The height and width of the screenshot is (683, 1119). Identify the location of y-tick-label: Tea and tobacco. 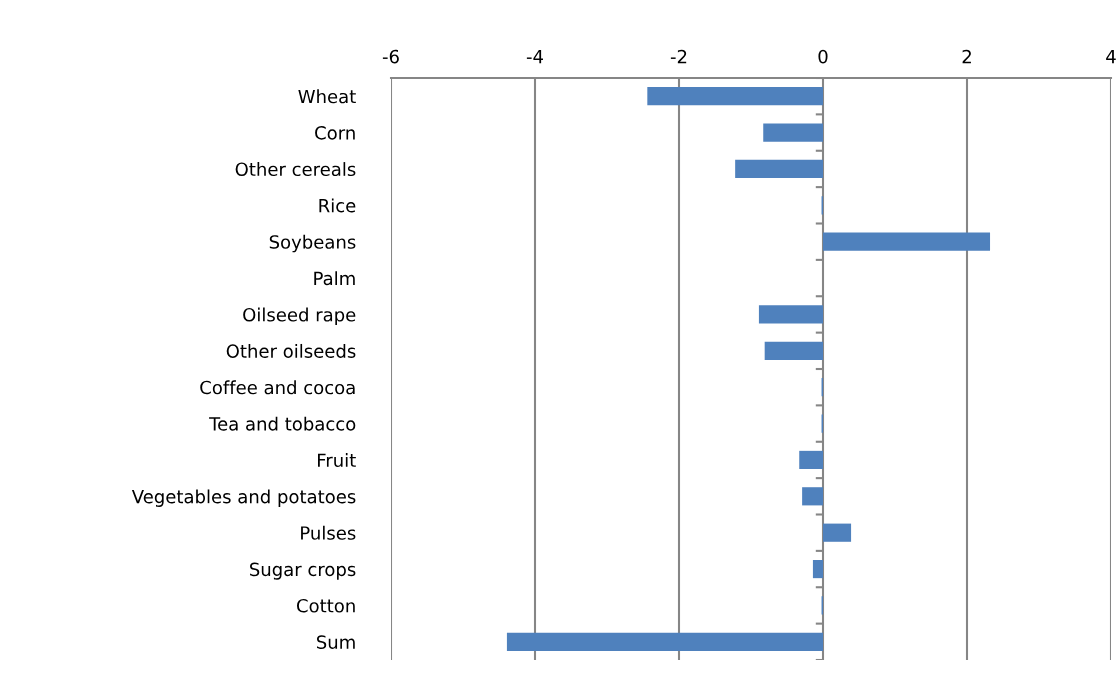
(282, 423).